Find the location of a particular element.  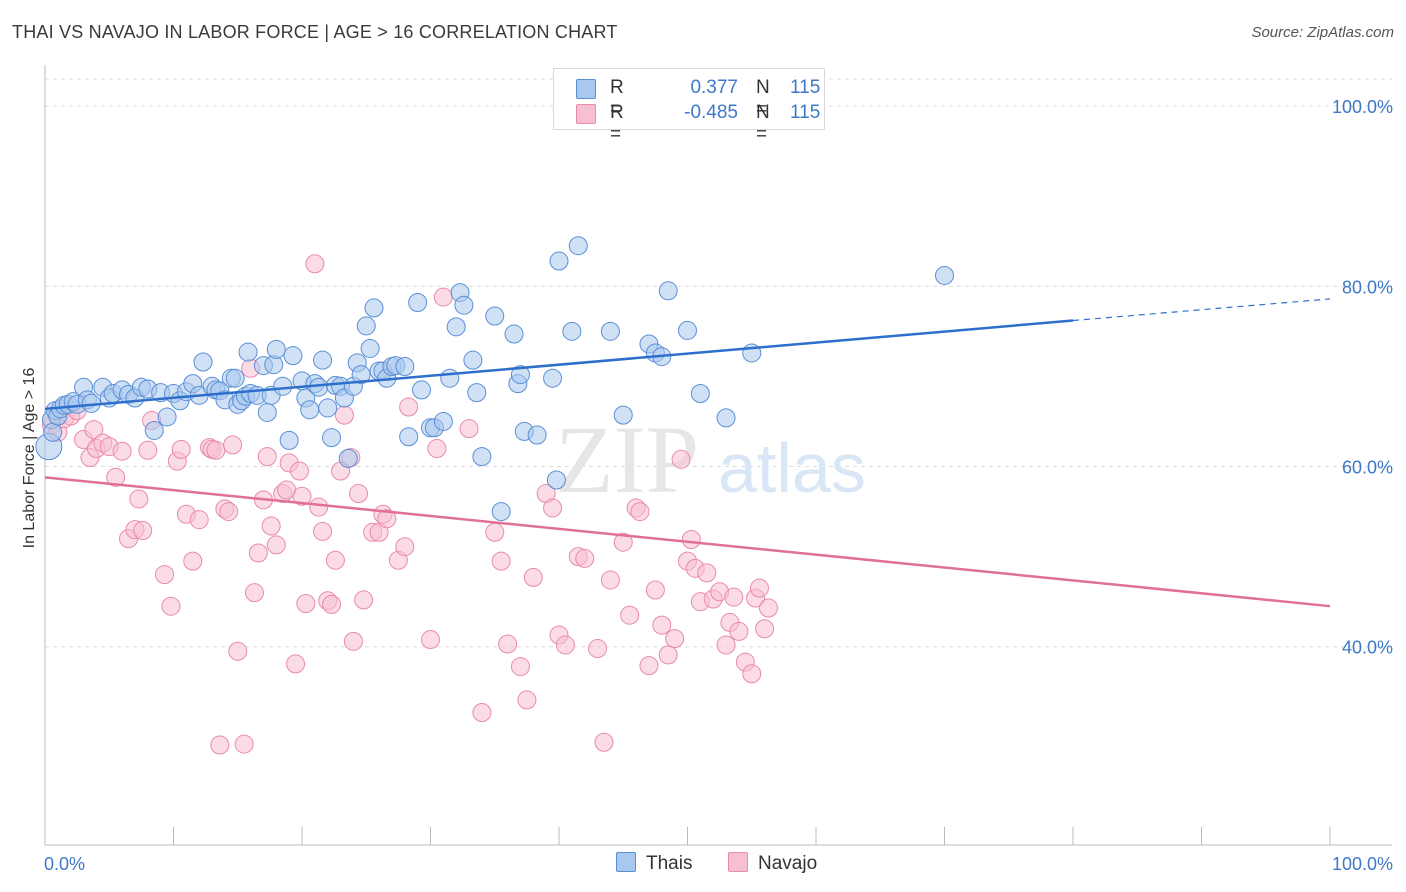

thais-r-value: 0.377 is located at coordinates (714, 87).